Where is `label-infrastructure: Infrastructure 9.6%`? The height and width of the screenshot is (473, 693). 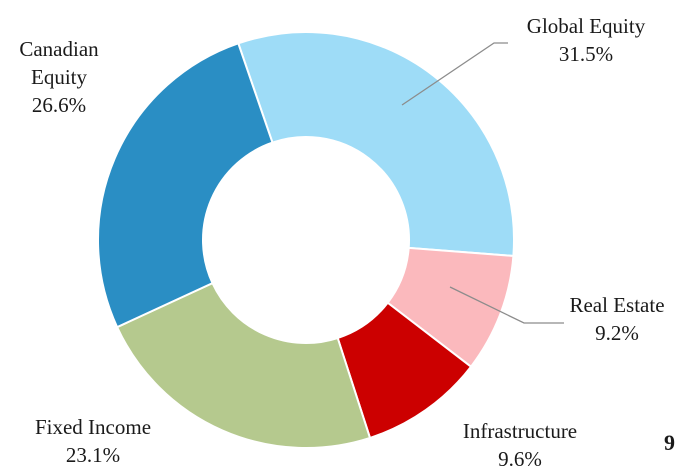 label-infrastructure: Infrastructure 9.6% is located at coordinates (520, 445).